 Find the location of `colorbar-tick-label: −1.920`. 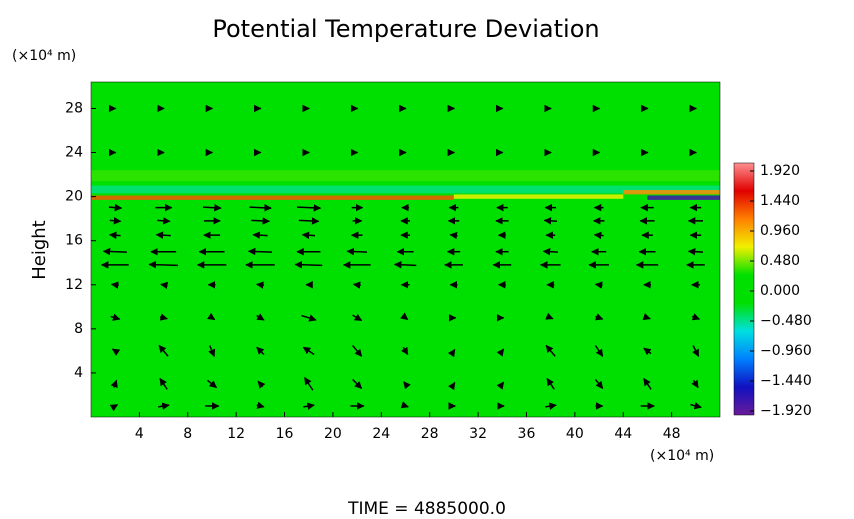

colorbar-tick-label: −1.920 is located at coordinates (786, 411).